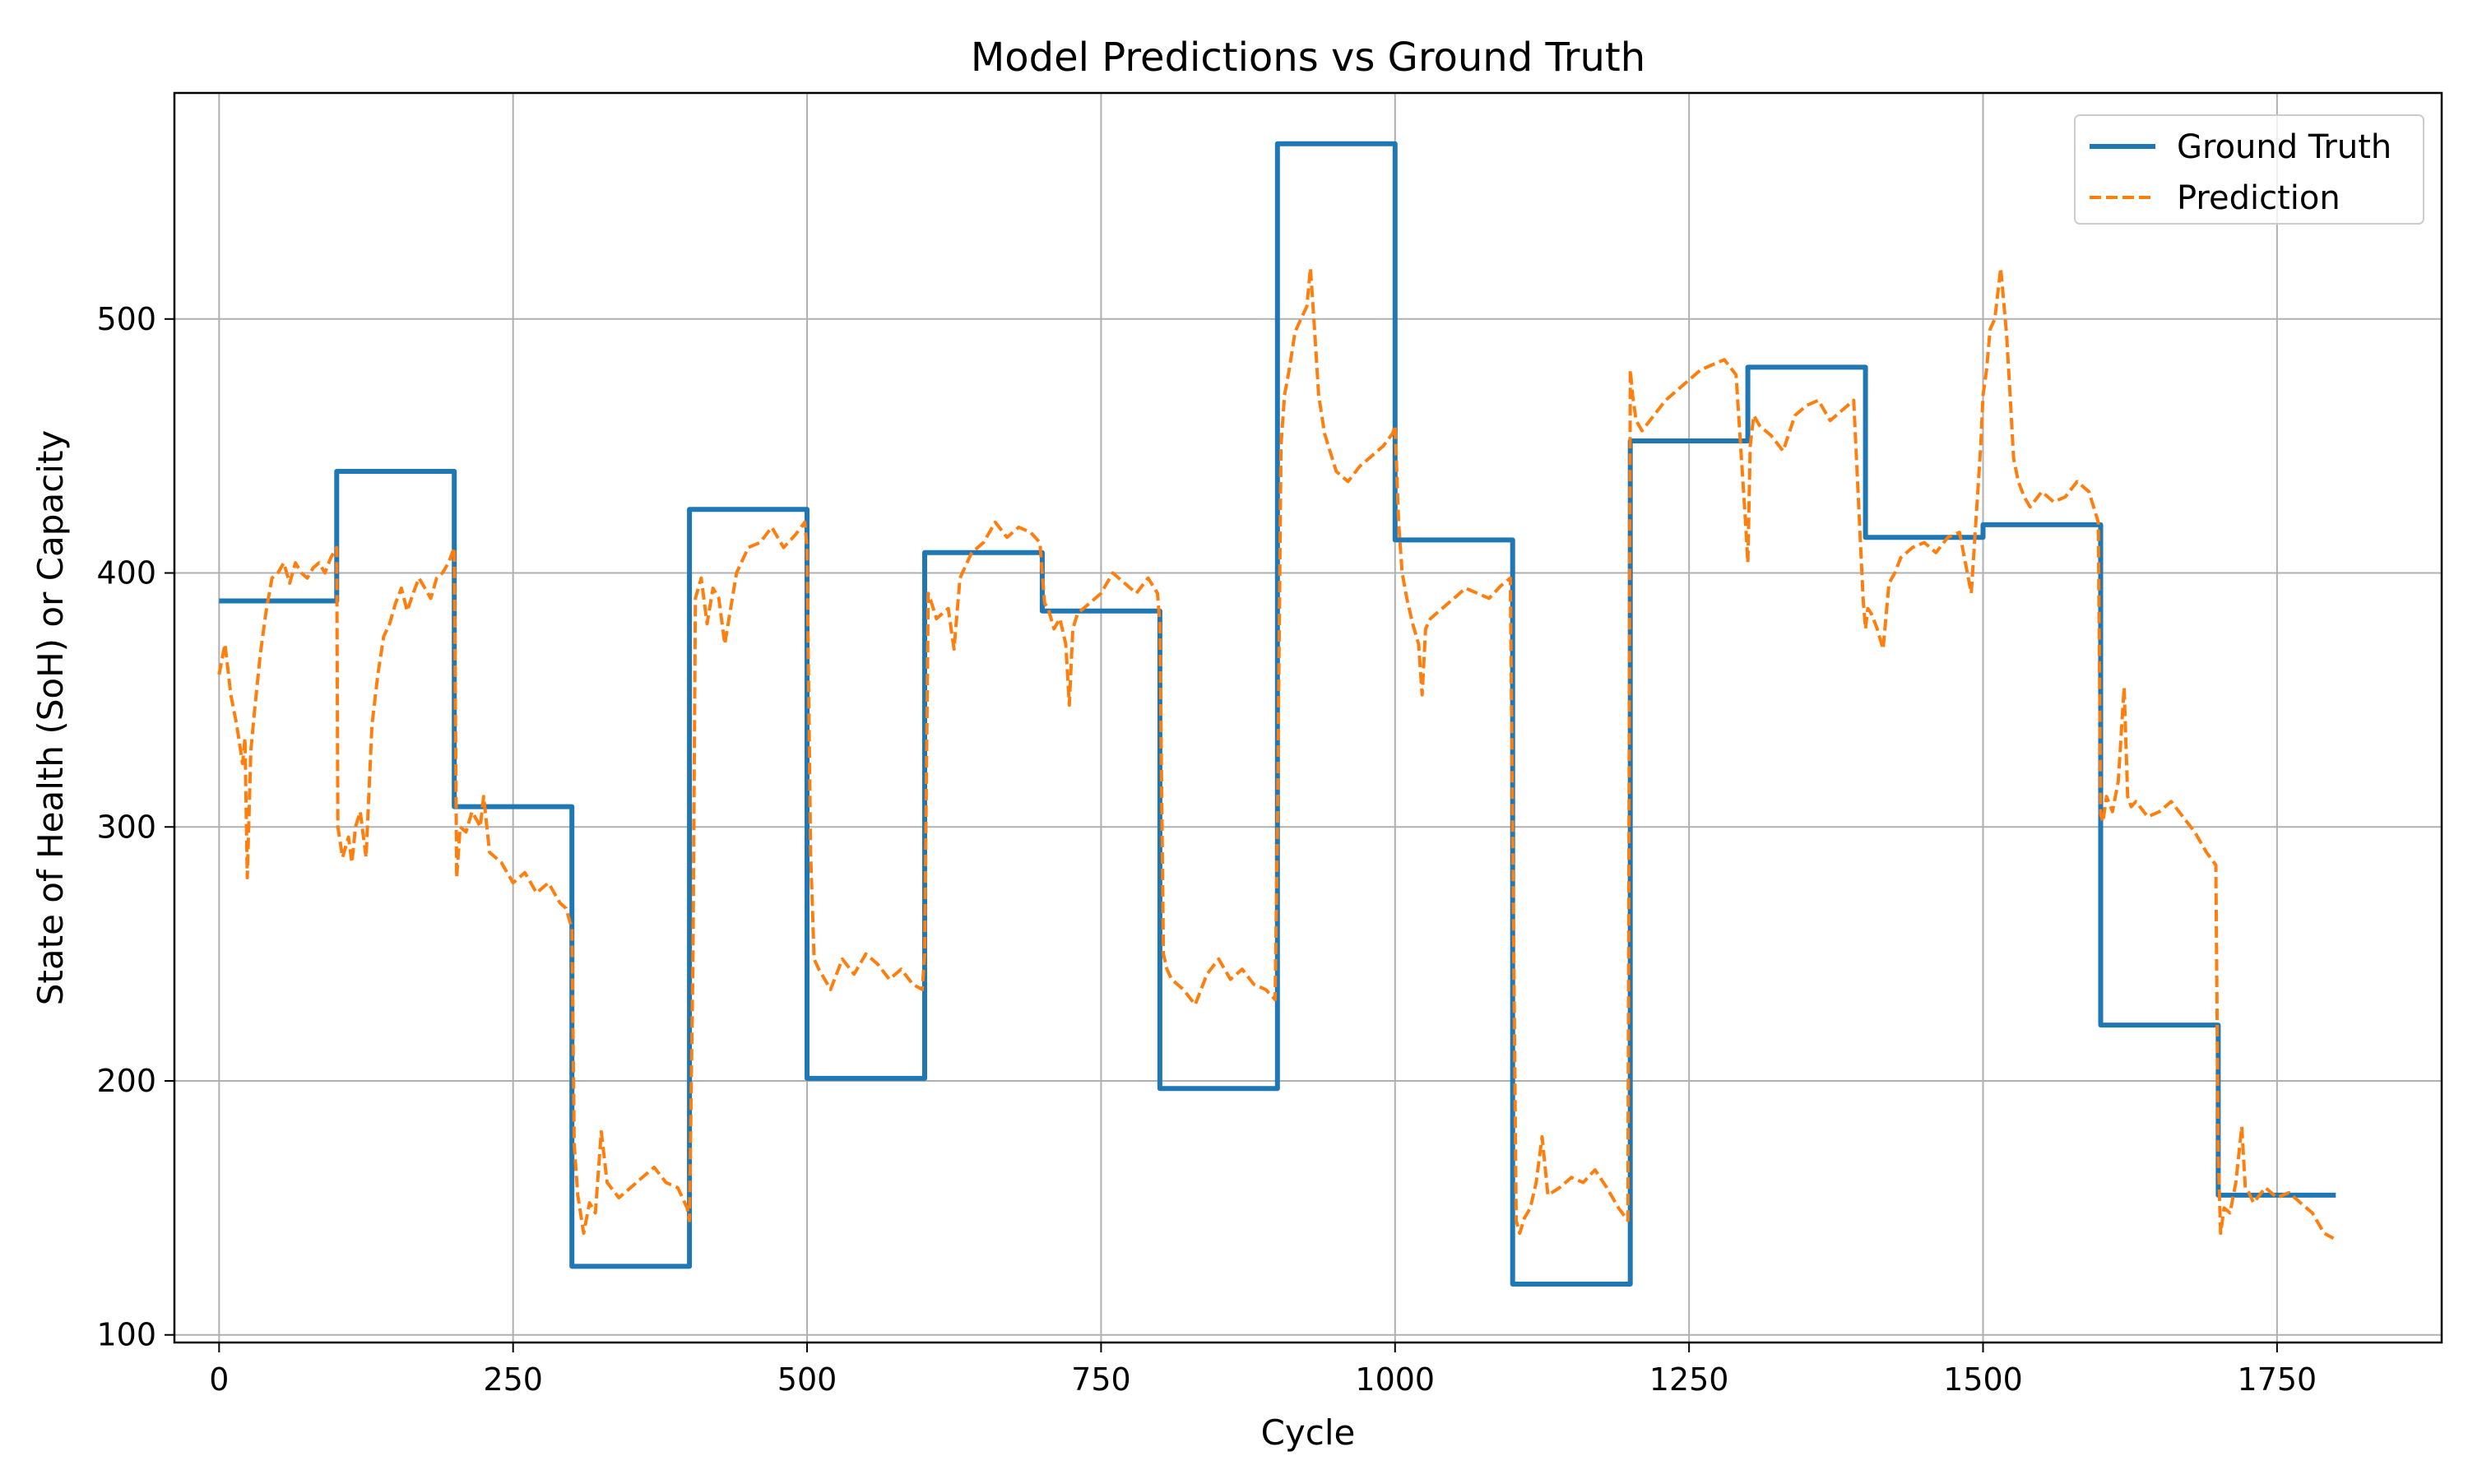 The image size is (2468, 1484). Describe the element at coordinates (2284, 147) in the screenshot. I see `legend-label-ground-truth: Ground Truth` at that location.